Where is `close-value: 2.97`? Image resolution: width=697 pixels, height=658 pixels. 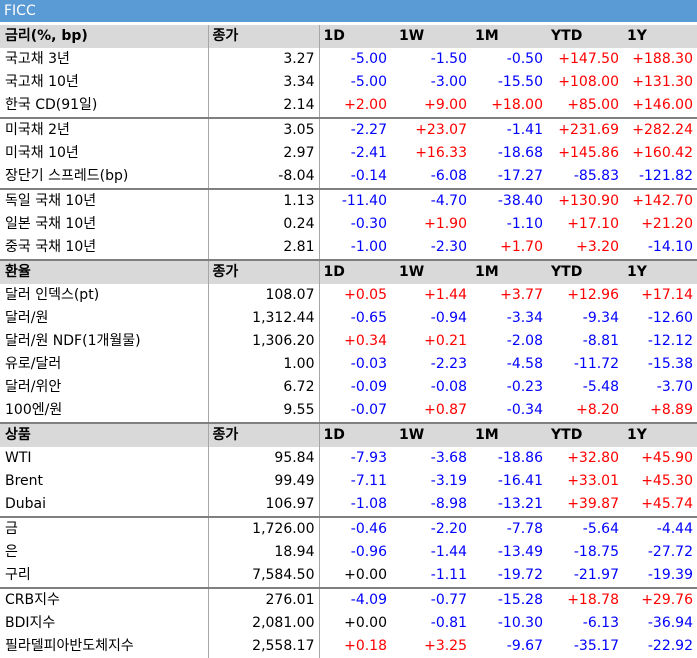
close-value: 2.97 is located at coordinates (264, 153).